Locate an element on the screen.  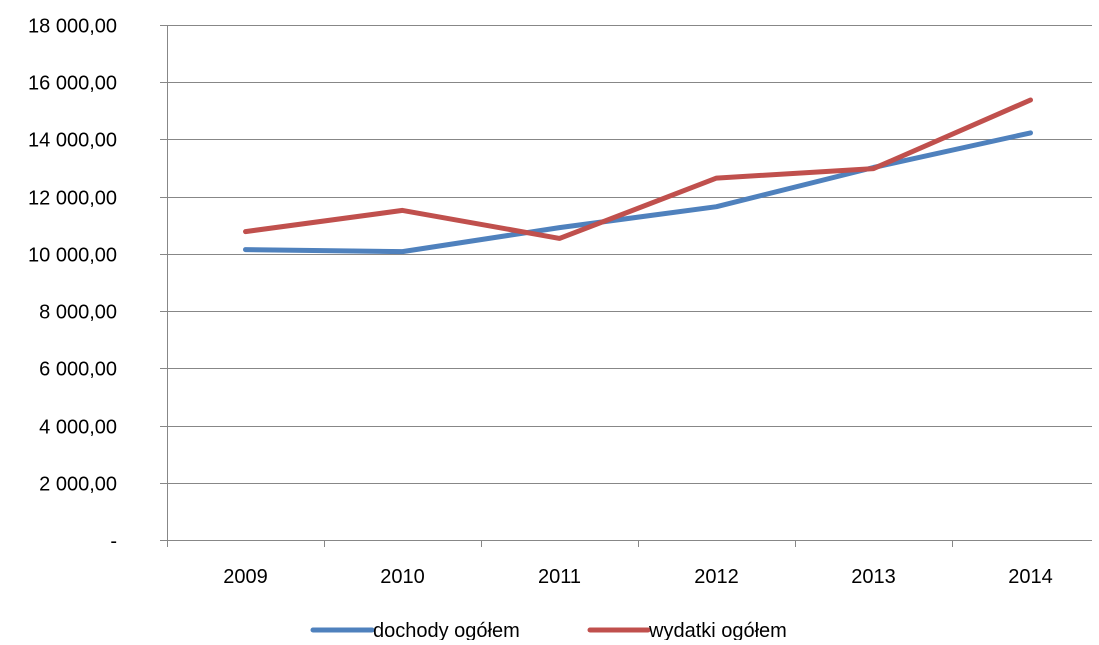
legend-item: dochody ogółem is located at coordinates (415, 631).